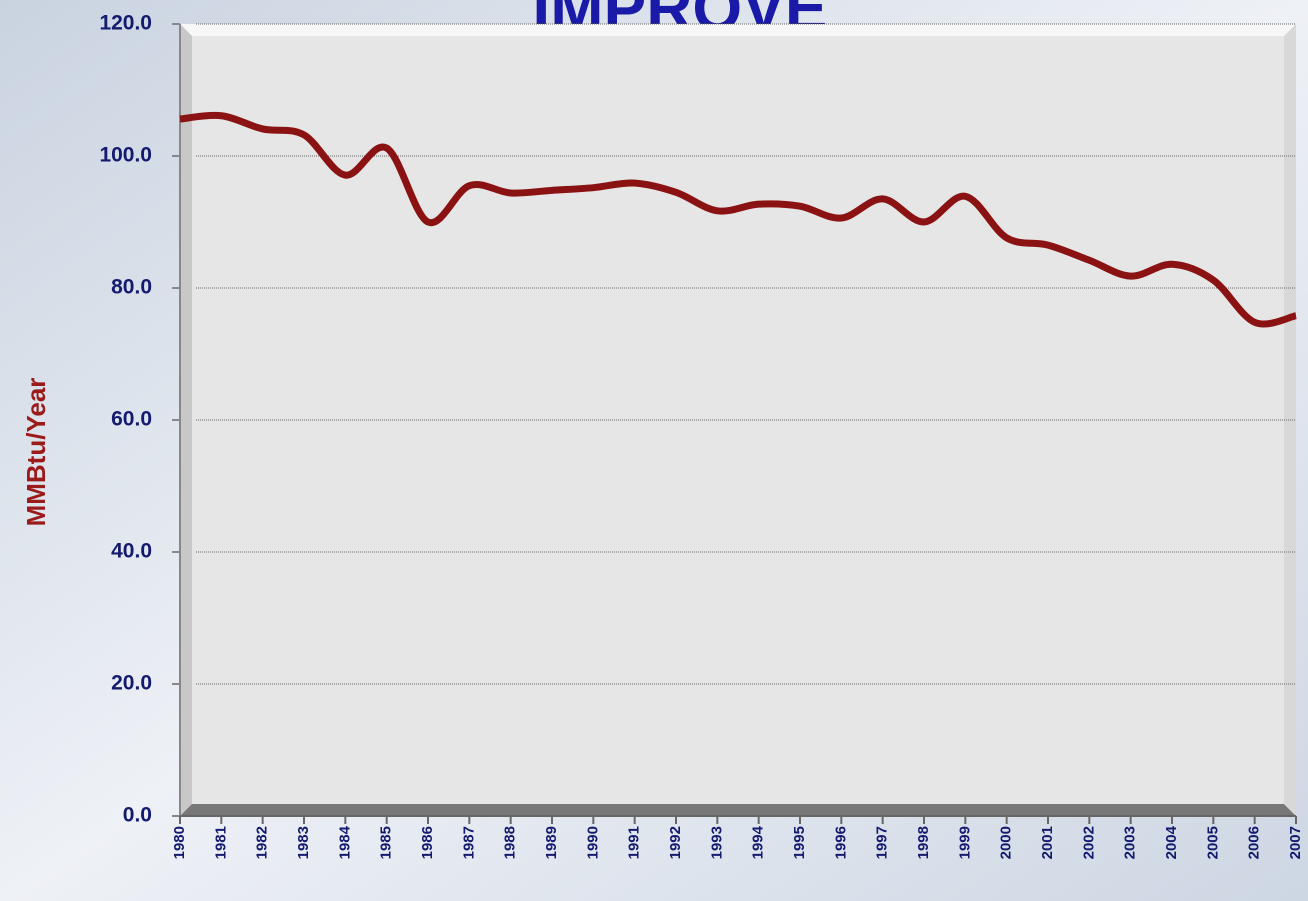 The height and width of the screenshot is (901, 1308). I want to click on x-tick-label: 1991, so click(634, 842).